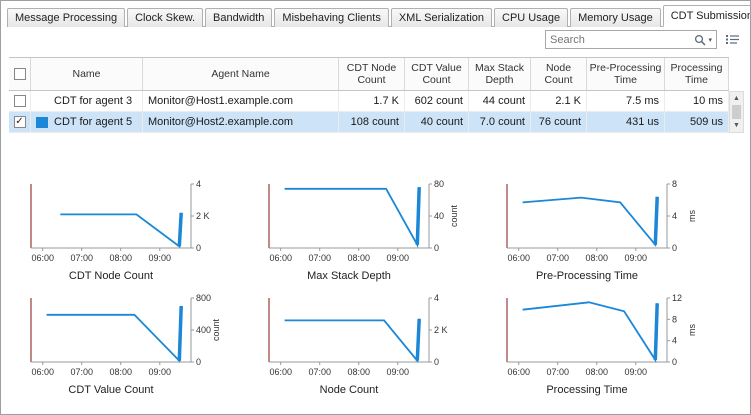 The width and height of the screenshot is (751, 415). Describe the element at coordinates (697, 122) in the screenshot. I see `cell-processing-time: 509 us` at that location.